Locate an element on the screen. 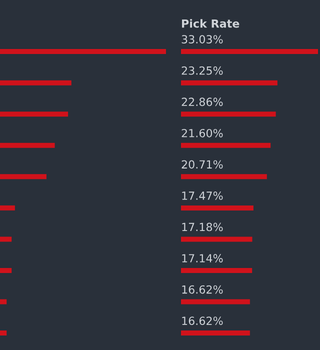 This screenshot has width=320, height=350. data-label: 20.71% is located at coordinates (202, 164).